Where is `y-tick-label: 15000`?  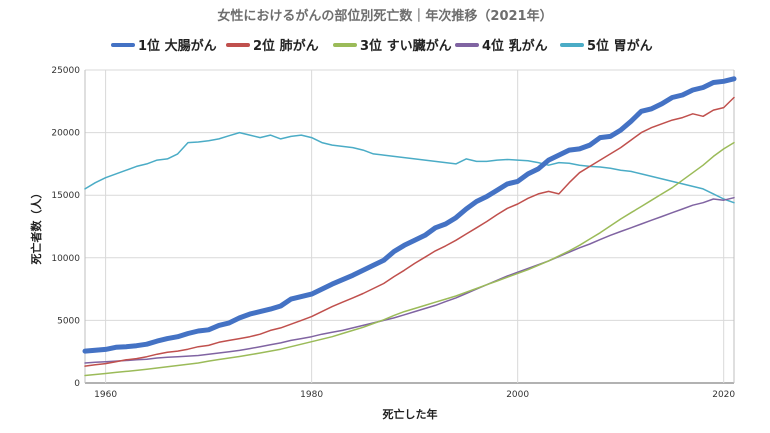
y-tick-label: 15000 is located at coordinates (65, 196).